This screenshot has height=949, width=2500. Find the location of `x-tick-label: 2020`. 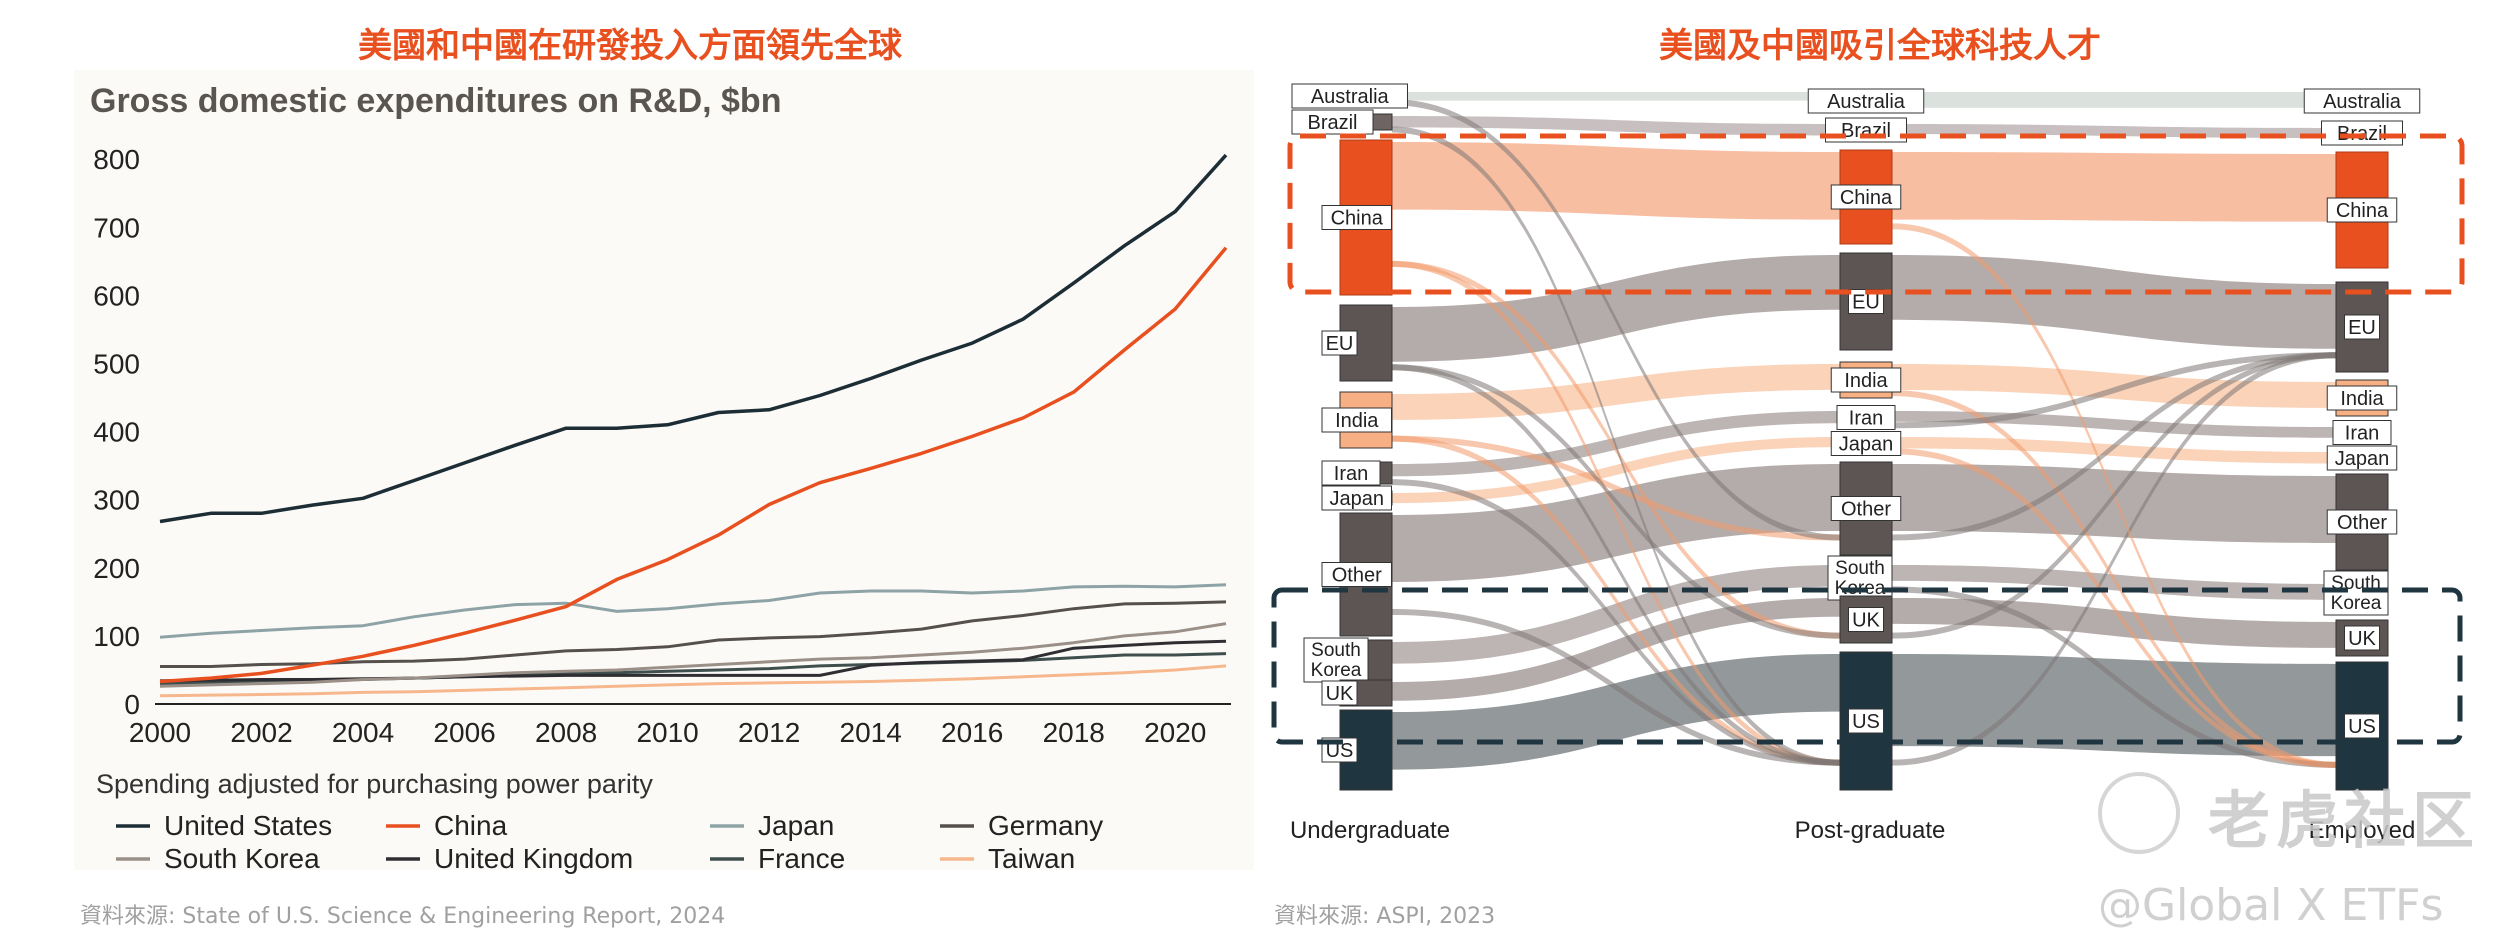

x-tick-label: 2020 is located at coordinates (1175, 732).